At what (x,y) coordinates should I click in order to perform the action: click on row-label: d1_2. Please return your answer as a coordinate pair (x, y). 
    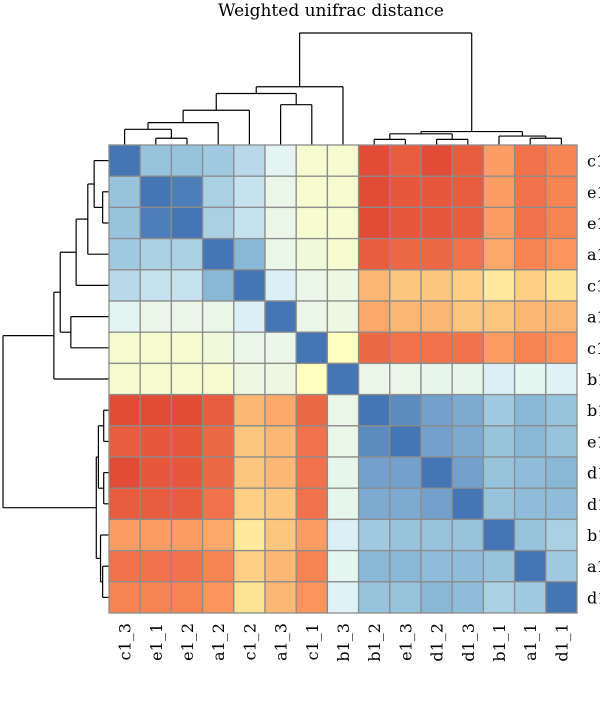
    Looking at the image, I should click on (593, 473).